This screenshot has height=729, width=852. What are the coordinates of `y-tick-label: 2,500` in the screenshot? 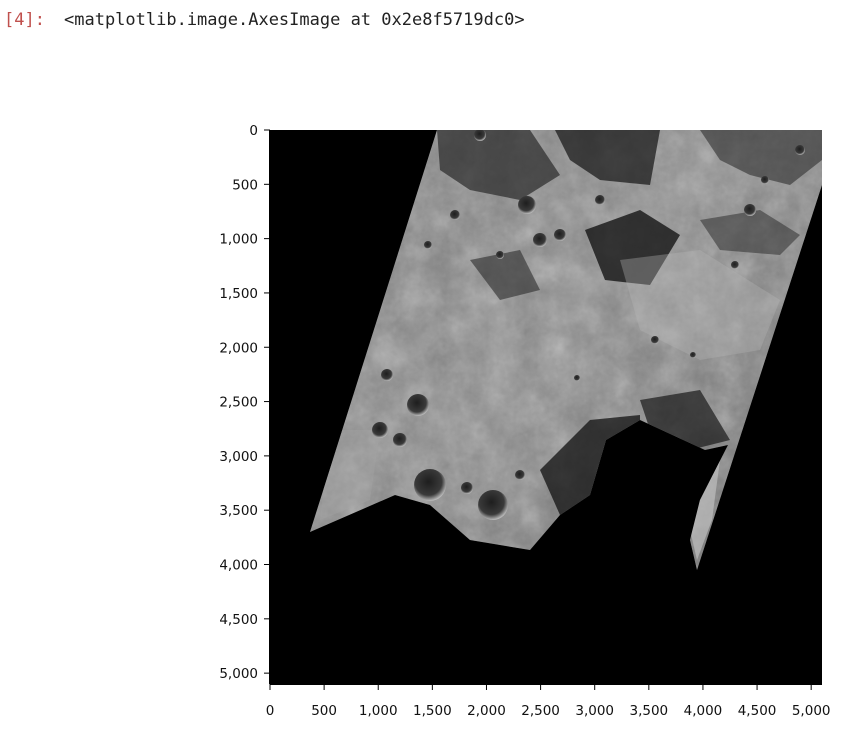 It's located at (238, 403).